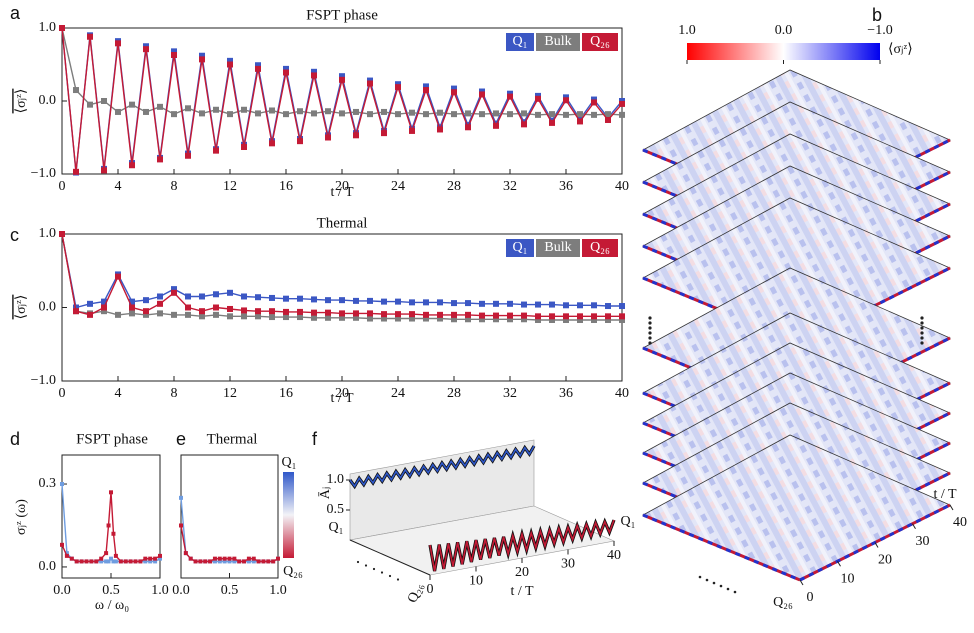 This screenshot has height=633, width=974. Describe the element at coordinates (566, 393) in the screenshot. I see `x-tick-label: 36` at that location.